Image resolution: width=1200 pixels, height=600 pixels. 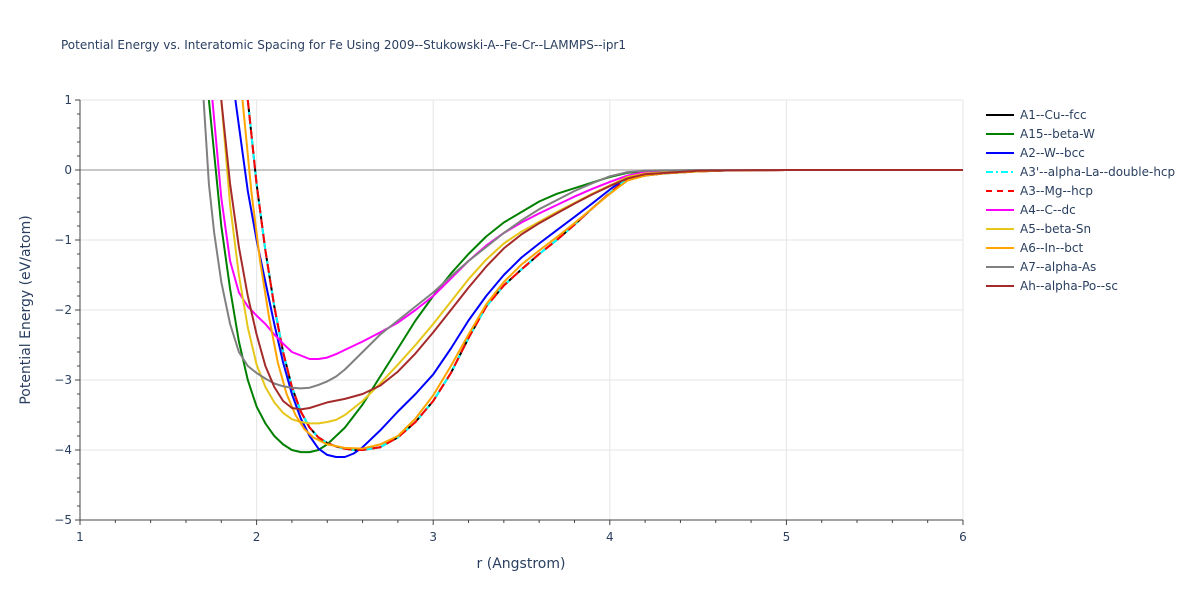 I want to click on legend-item: A5--beta-Sn, so click(x=1038, y=229).